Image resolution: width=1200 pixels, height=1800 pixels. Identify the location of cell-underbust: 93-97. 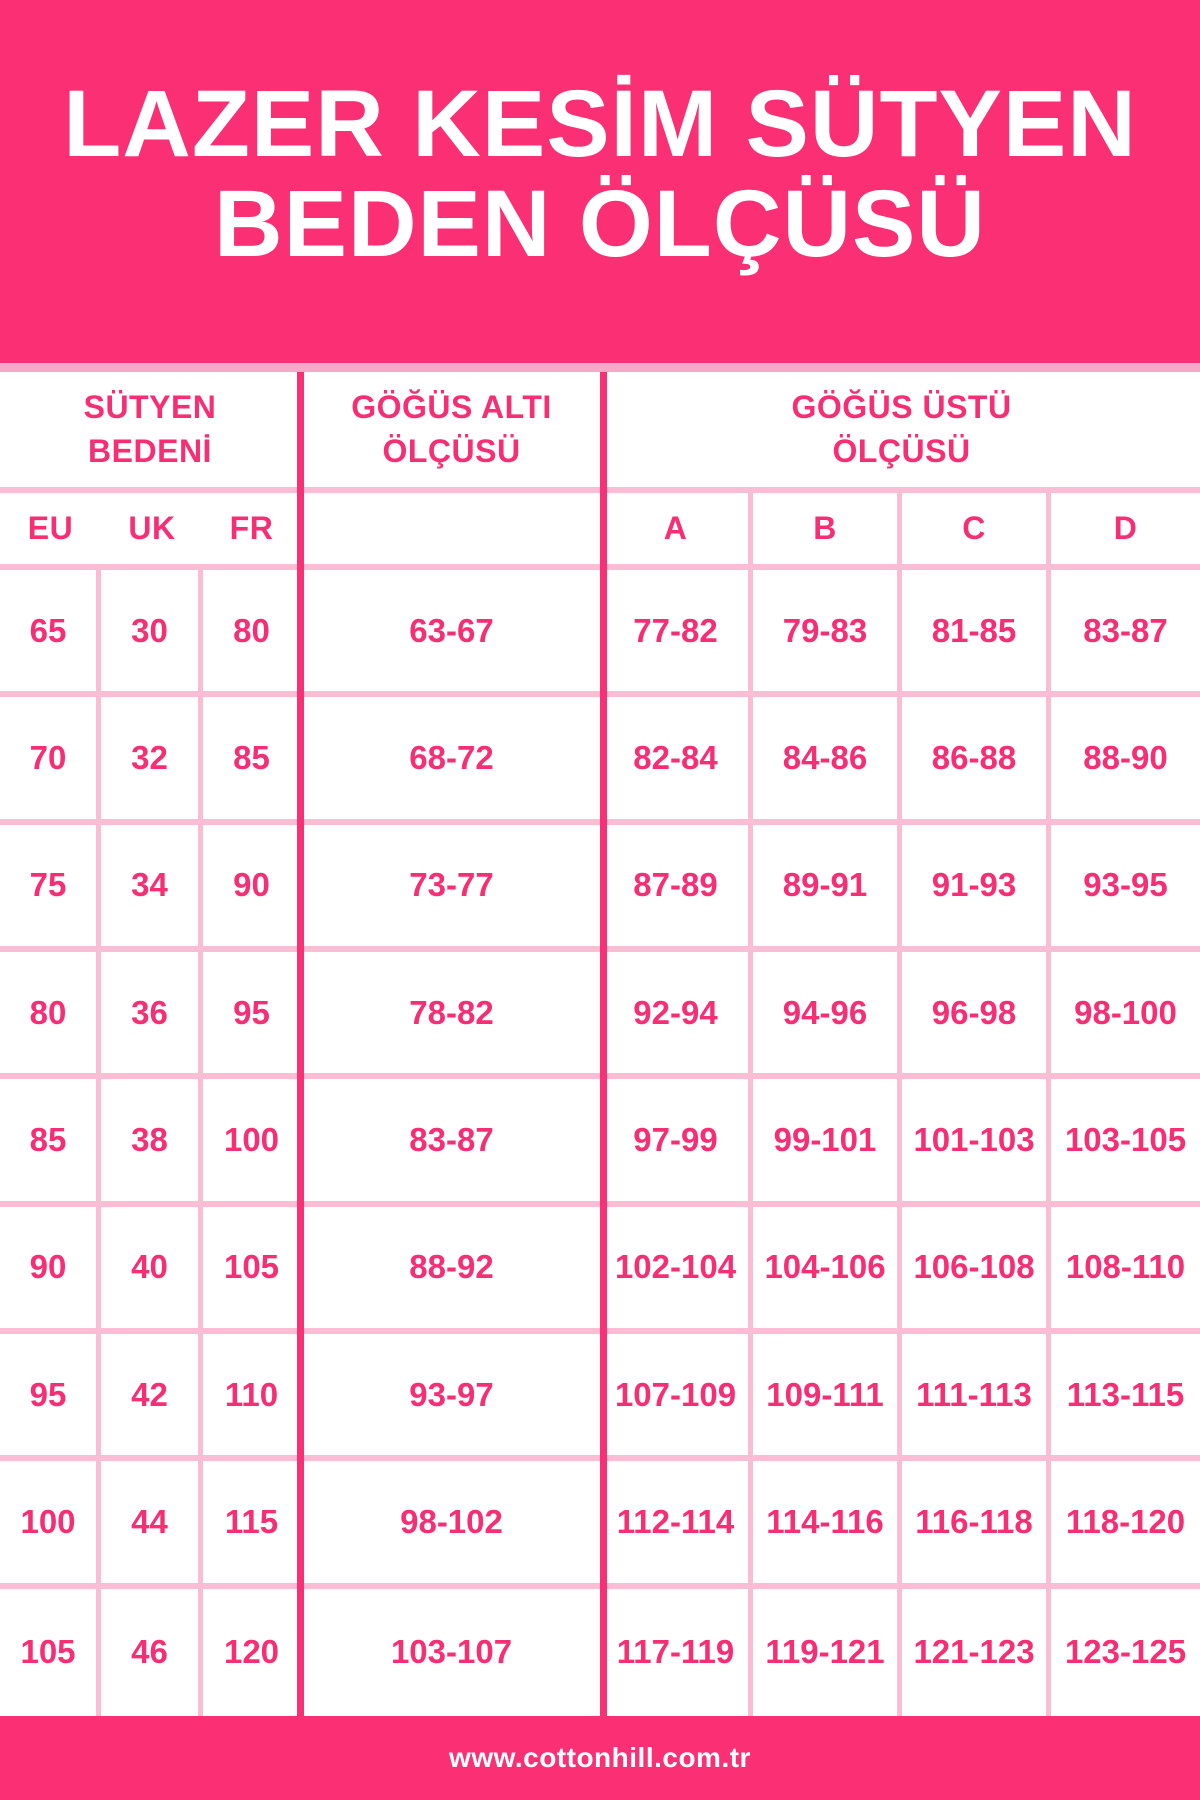
(451, 1398).